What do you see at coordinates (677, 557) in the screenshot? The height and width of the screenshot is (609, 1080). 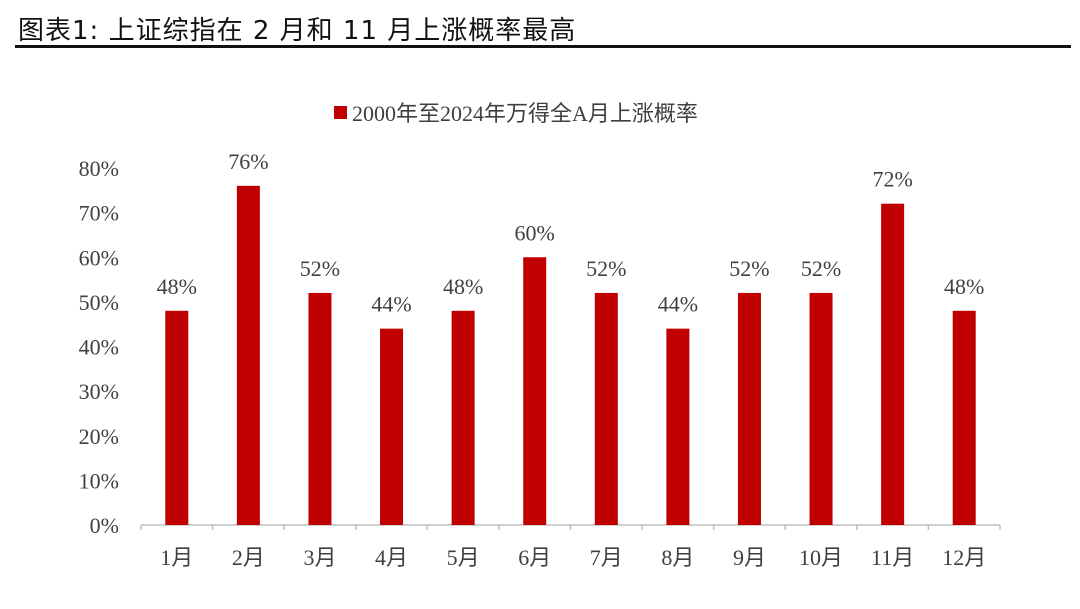 I see `x-tick-label: 8月` at bounding box center [677, 557].